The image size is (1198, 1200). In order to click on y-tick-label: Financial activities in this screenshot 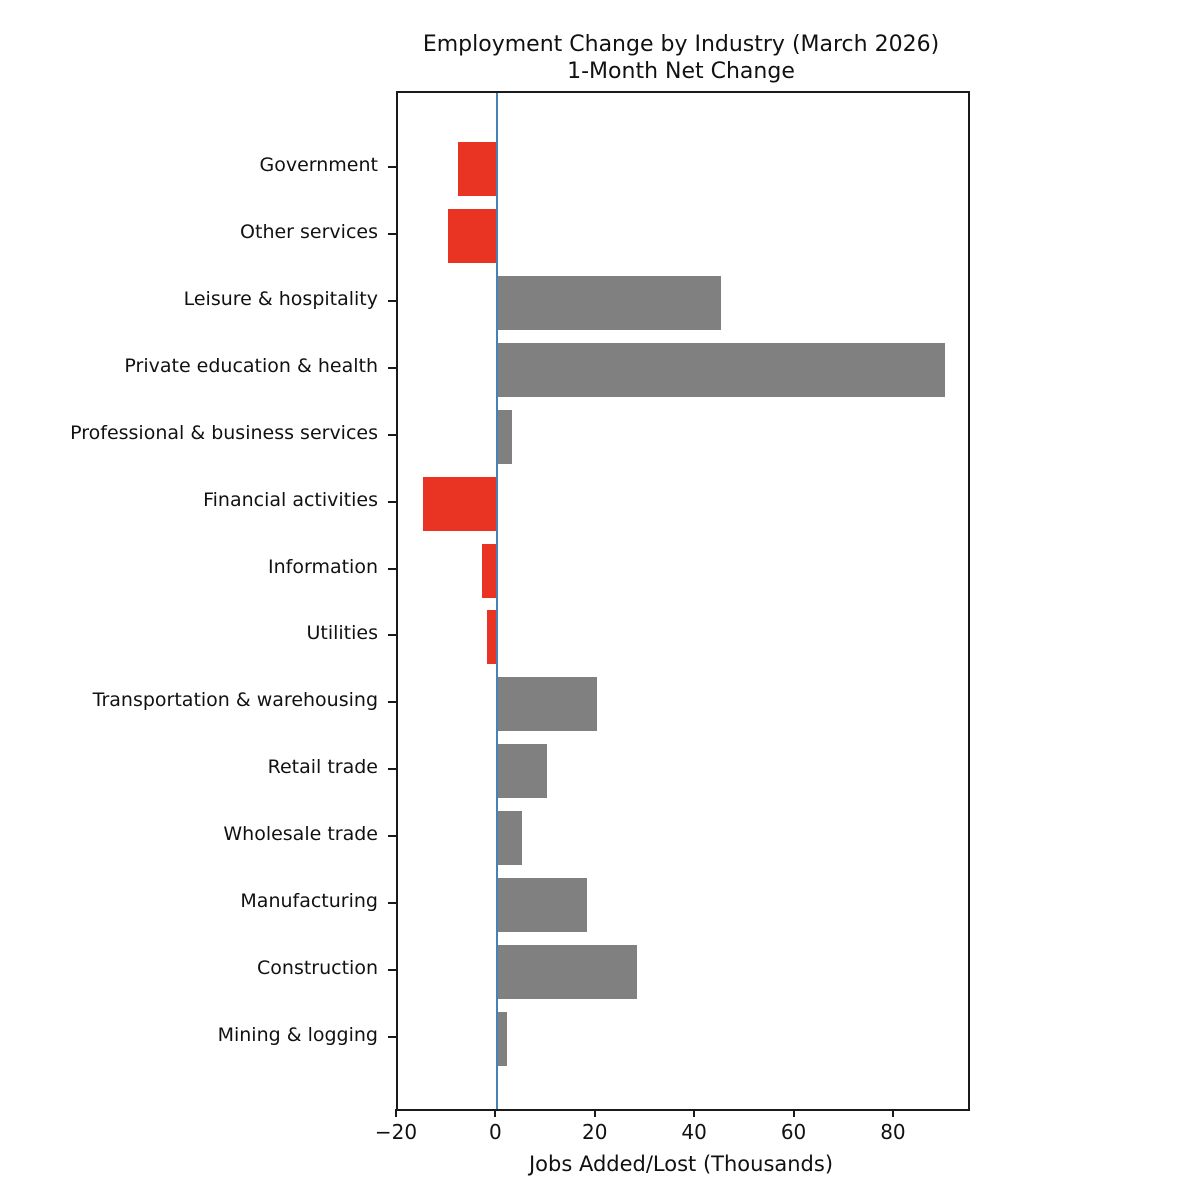, I will do `click(290, 499)`.